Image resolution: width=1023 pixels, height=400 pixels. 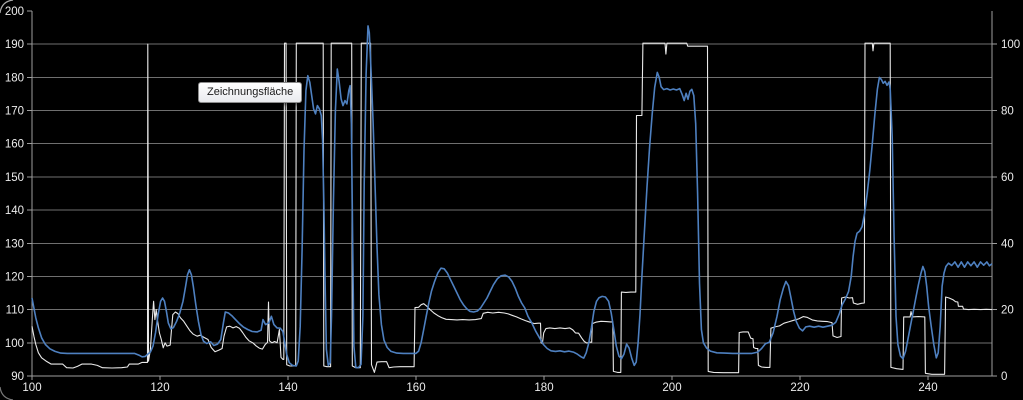 I want to click on y-axis-left-label: 180, so click(x=14, y=78).